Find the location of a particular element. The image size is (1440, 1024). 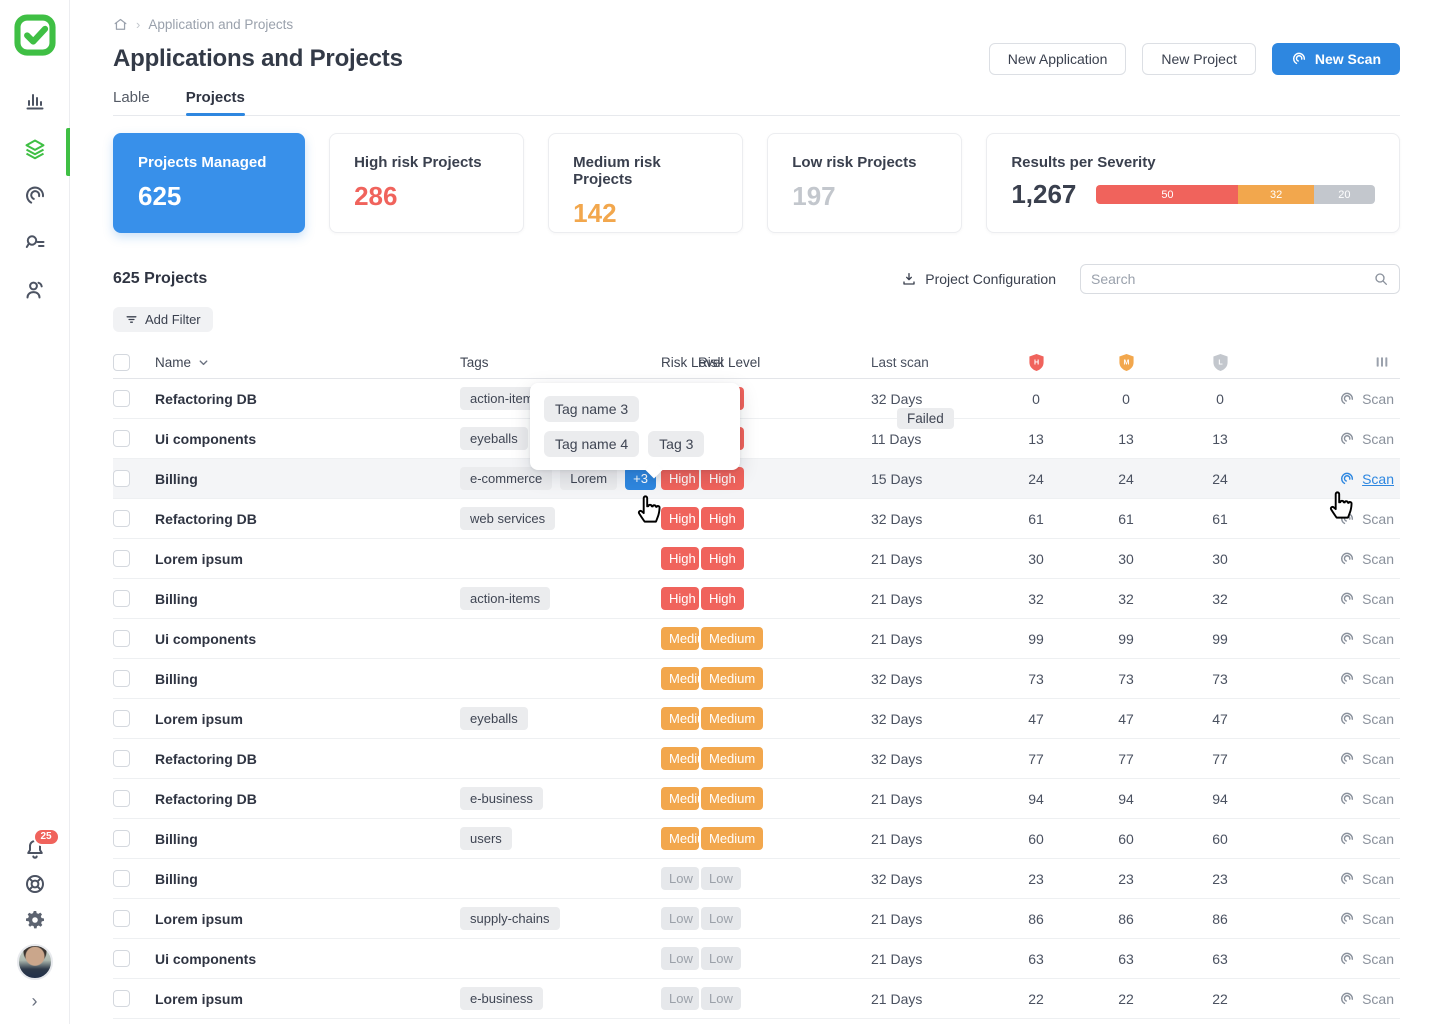

column-severity-high-shield-icon: H is located at coordinates (1036, 362).